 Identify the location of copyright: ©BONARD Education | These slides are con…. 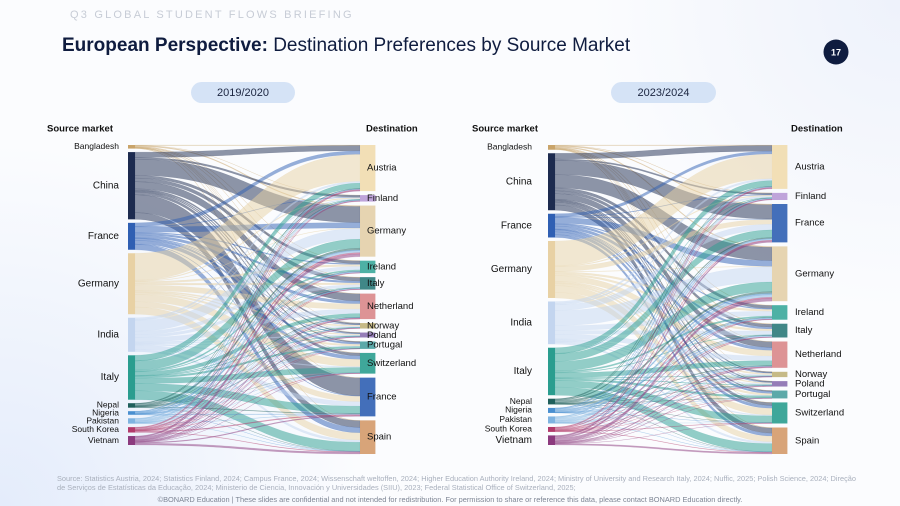
(450, 499).